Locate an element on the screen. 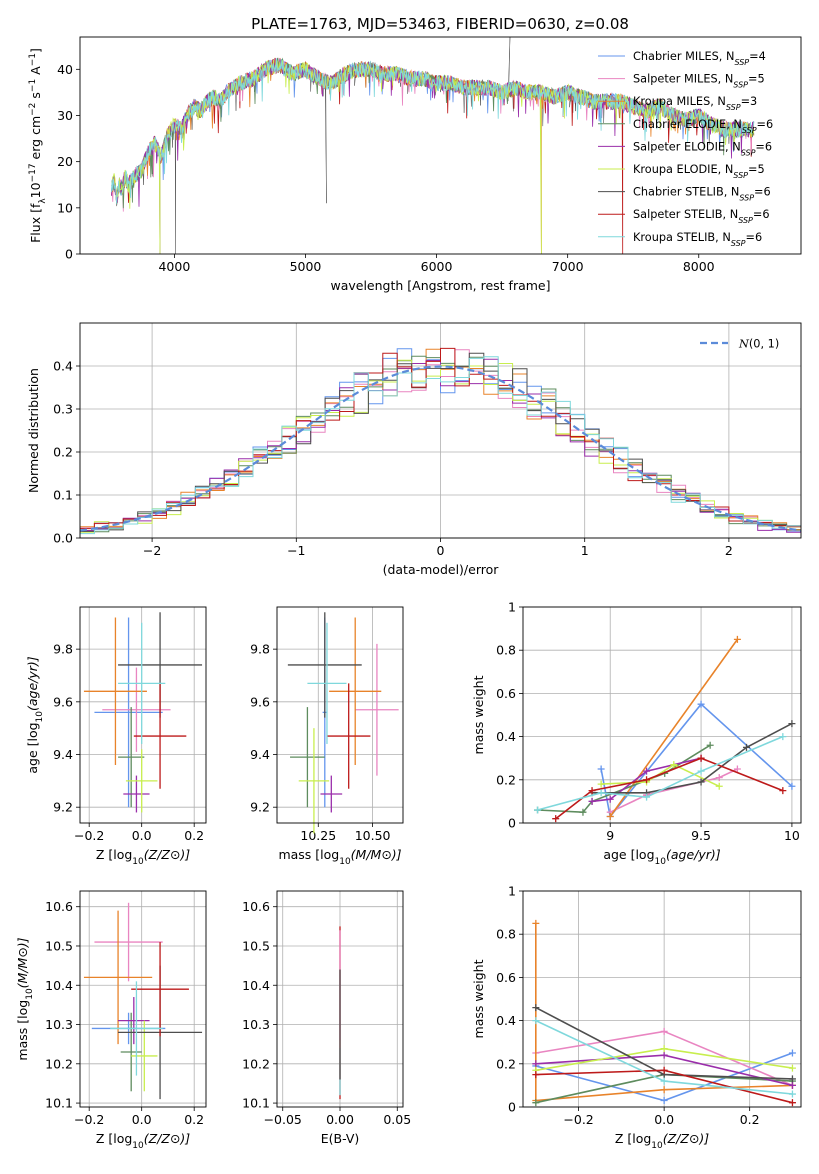 Image resolution: width=819 pixels, height=1174 pixels. legend-entry-1: Salpeter MILES, NSSP=5 is located at coordinates (699, 81).